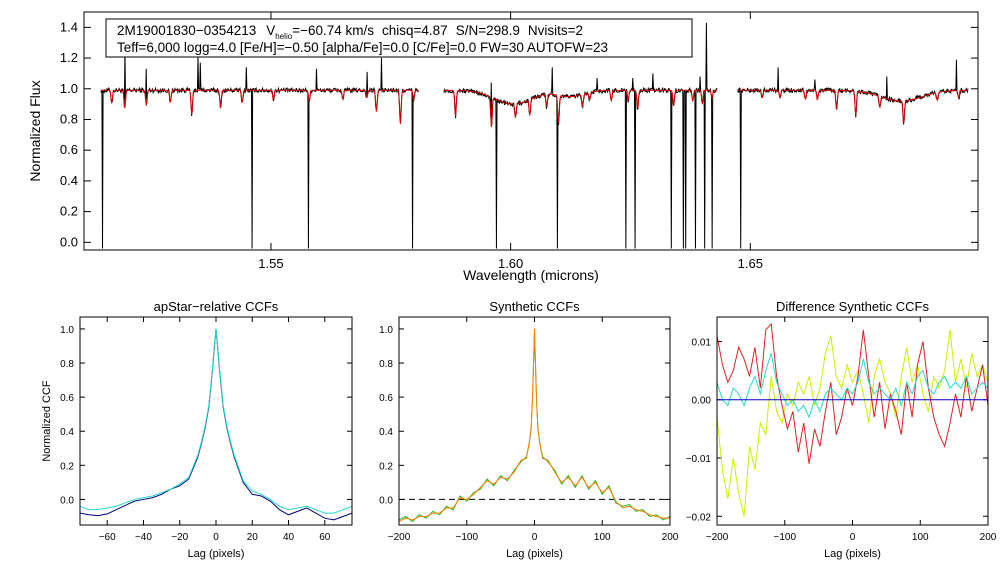 The image size is (1008, 576). What do you see at coordinates (186, 30) in the screenshot?
I see `info-star-id: 2M19001830−0354213` at bounding box center [186, 30].